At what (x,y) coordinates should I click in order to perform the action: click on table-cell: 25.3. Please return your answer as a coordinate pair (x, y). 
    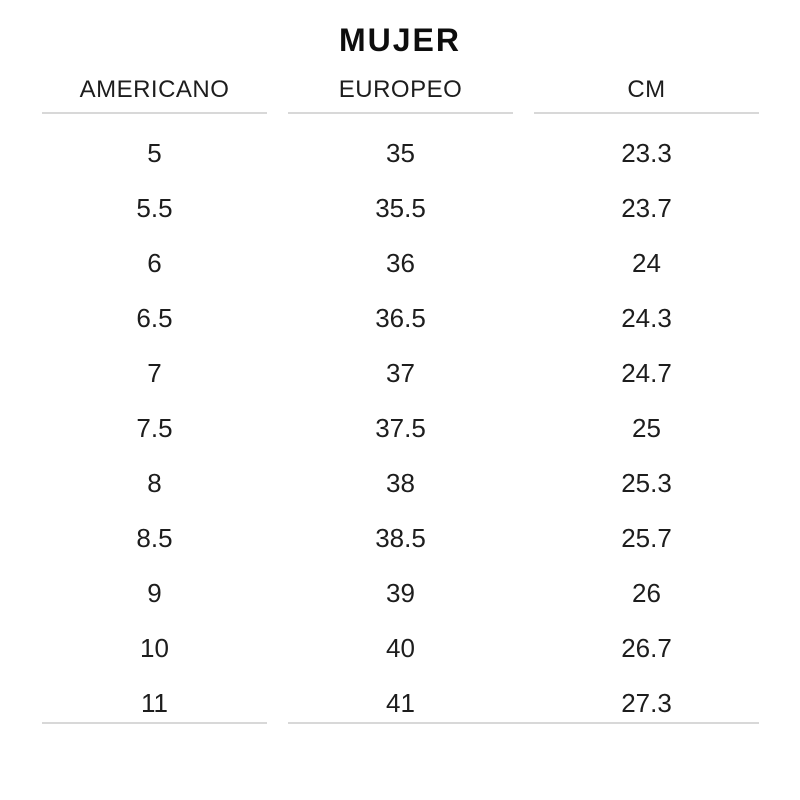
    Looking at the image, I should click on (646, 483).